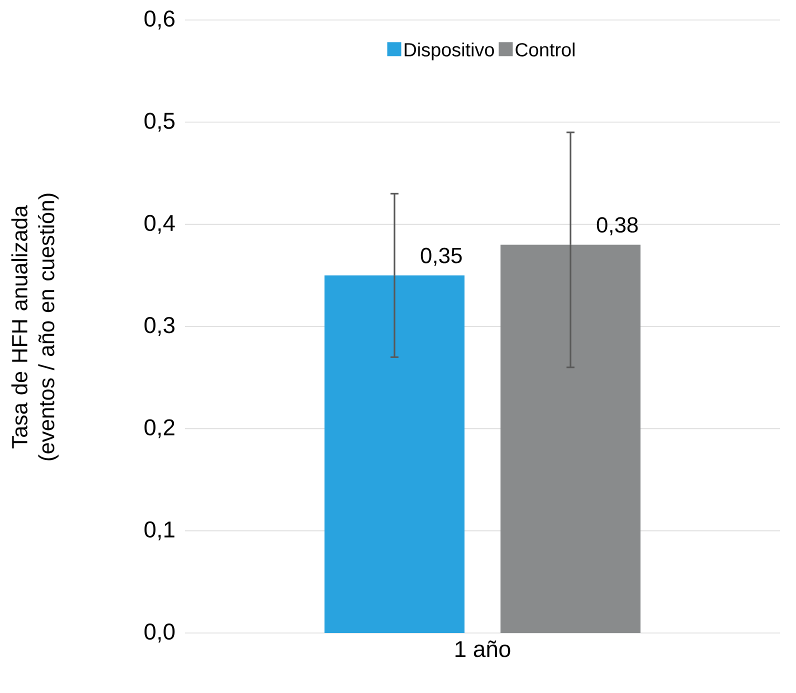 Image resolution: width=796 pixels, height=693 pixels. What do you see at coordinates (159, 530) in the screenshot?
I see `y-tick-label: 0,1` at bounding box center [159, 530].